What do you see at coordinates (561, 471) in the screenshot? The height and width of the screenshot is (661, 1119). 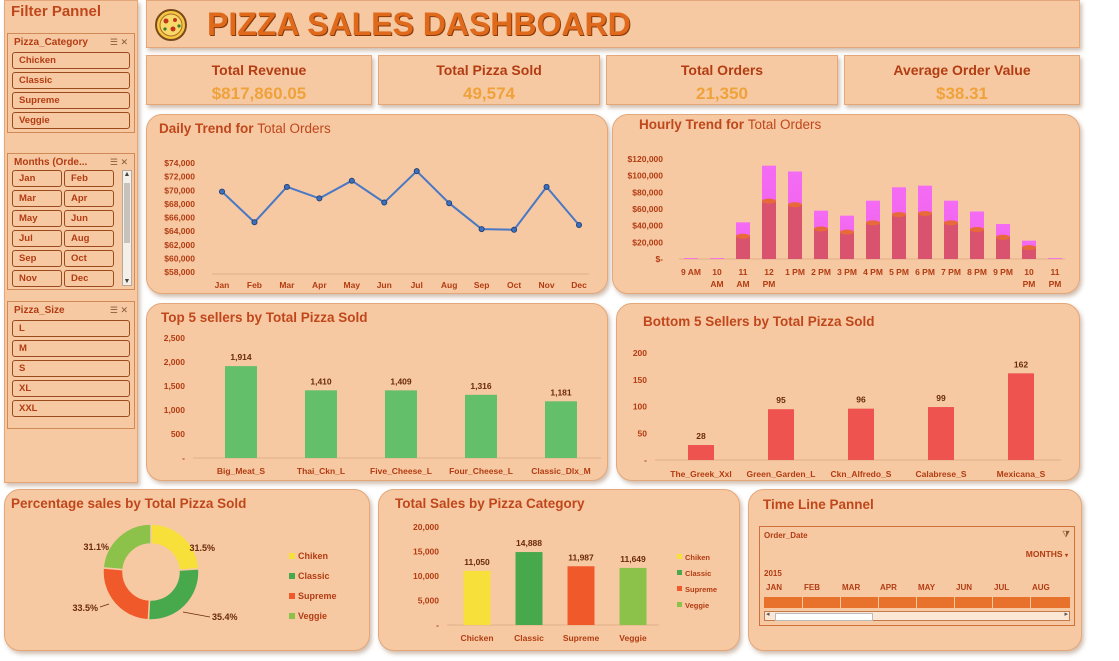 I see `x-tick-label: Classic_Dlx_M` at bounding box center [561, 471].